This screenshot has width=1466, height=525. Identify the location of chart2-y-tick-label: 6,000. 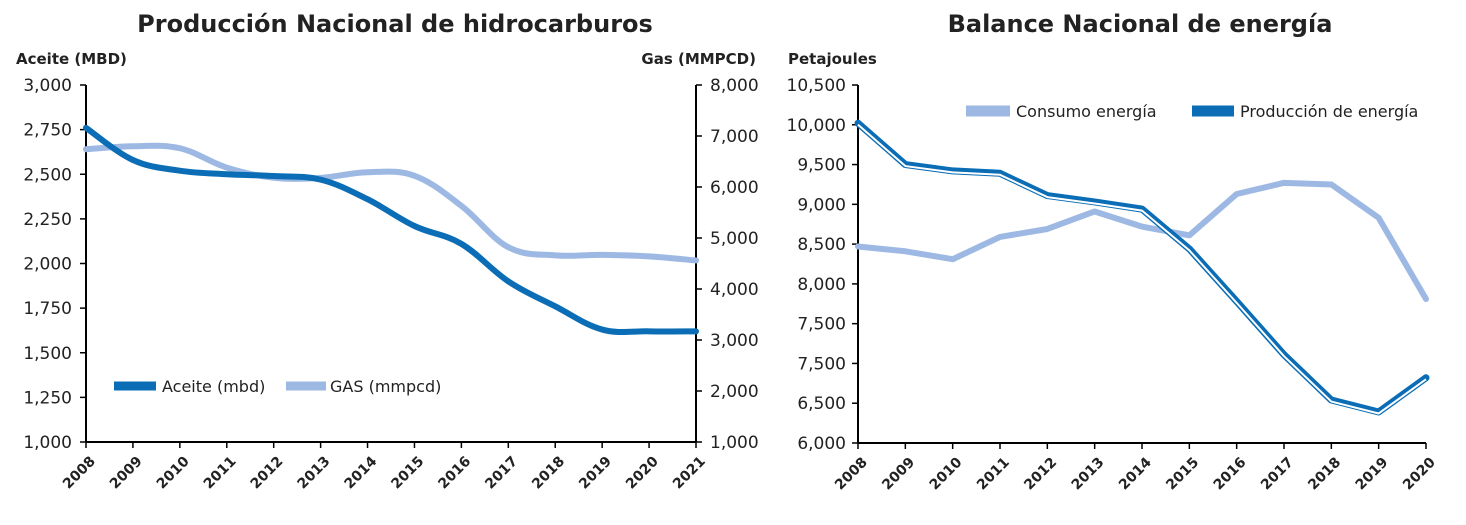
(821, 444).